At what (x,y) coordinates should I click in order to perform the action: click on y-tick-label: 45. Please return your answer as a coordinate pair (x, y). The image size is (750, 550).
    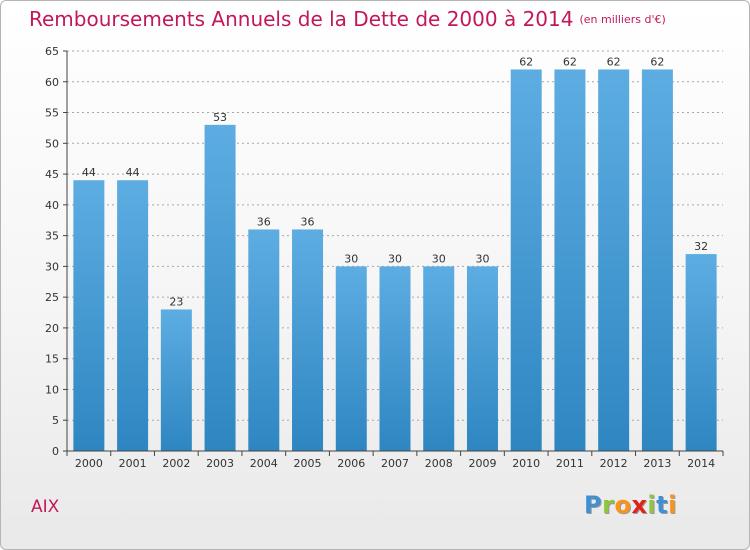
    Looking at the image, I should click on (52, 174).